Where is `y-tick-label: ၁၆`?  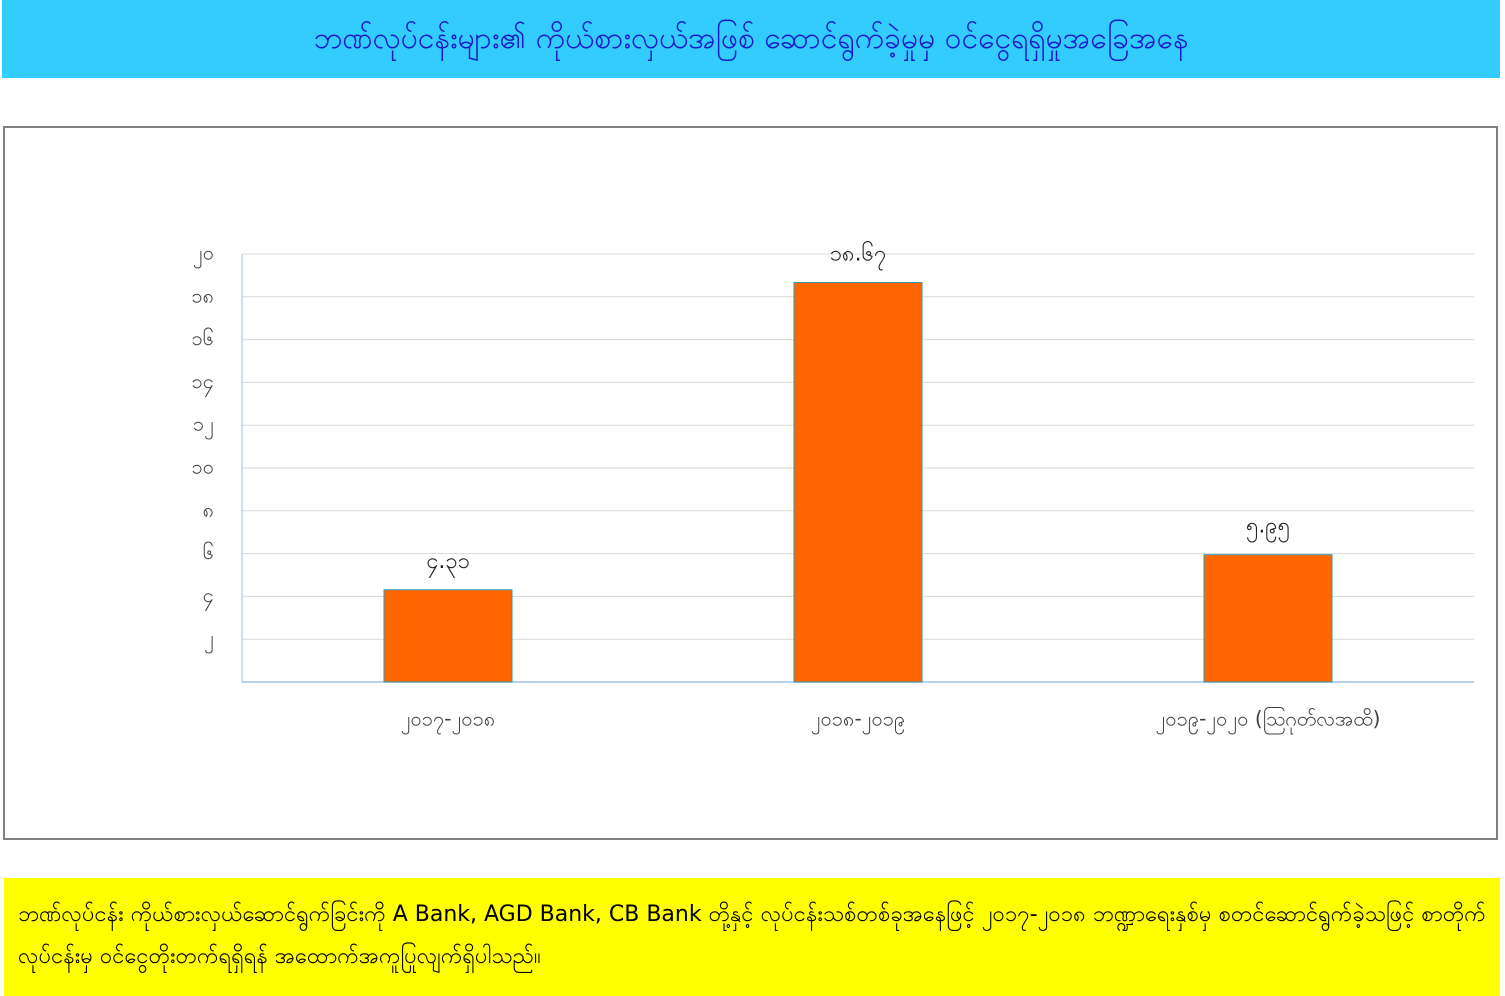
y-tick-label: ၁၆ is located at coordinates (203, 338).